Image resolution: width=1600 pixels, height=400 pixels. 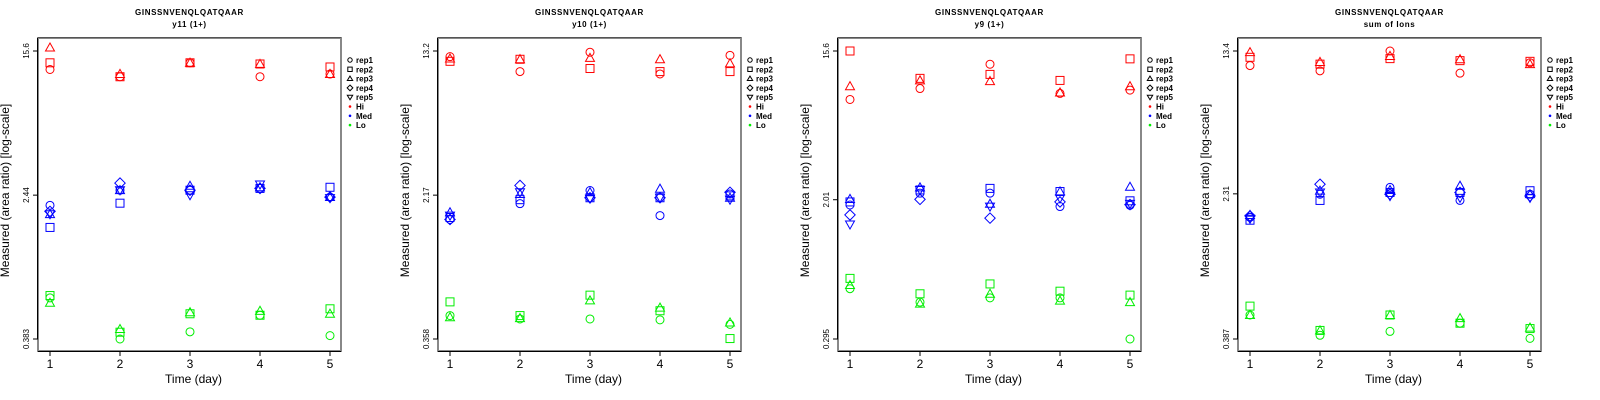 I want to click on y-tick-label: 15.6, so click(x=26, y=51).